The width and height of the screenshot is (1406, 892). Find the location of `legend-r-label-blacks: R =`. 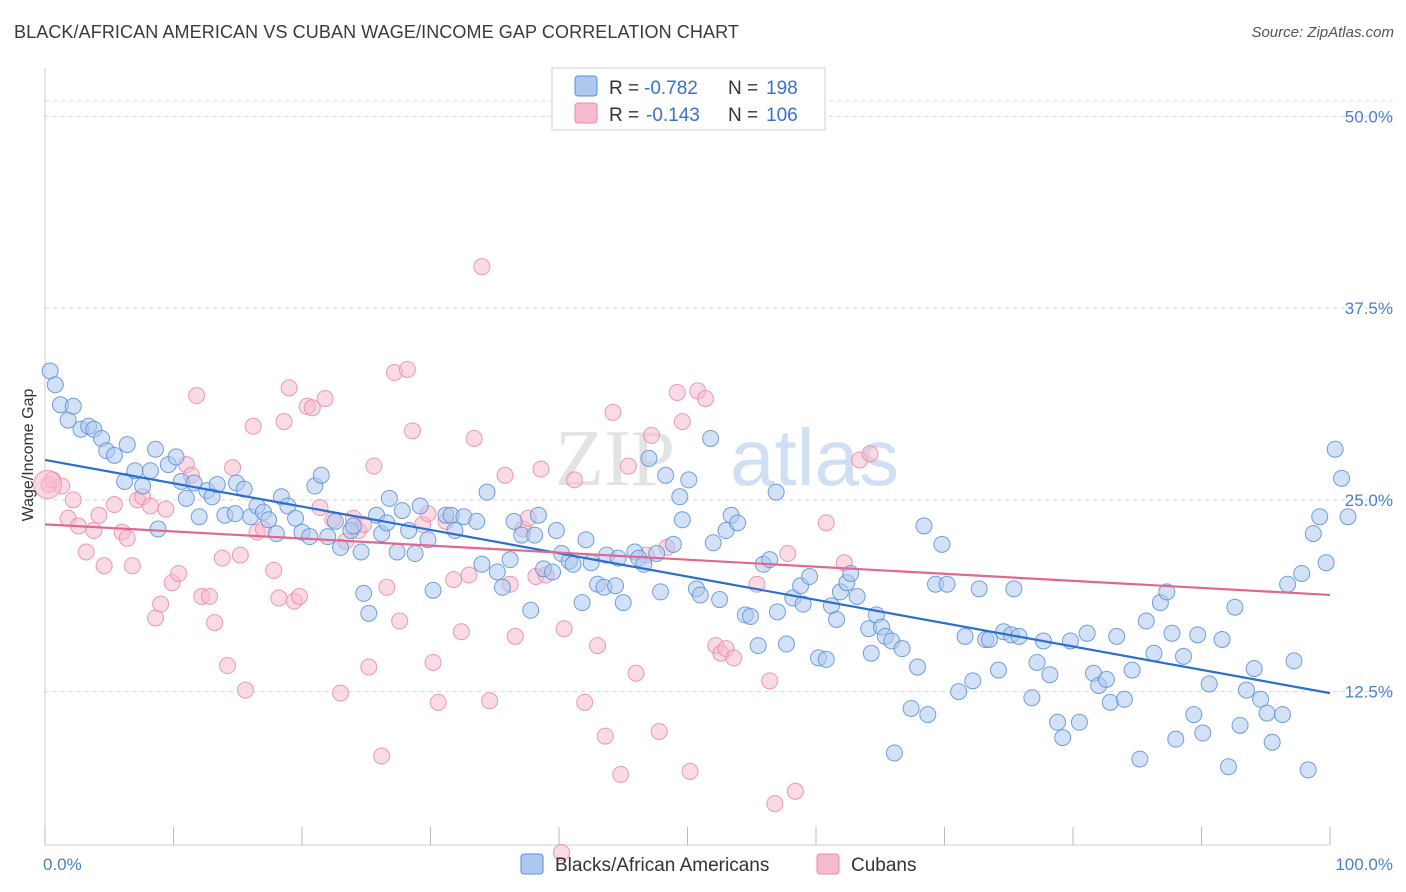

legend-r-label-blacks: R = is located at coordinates (624, 88).